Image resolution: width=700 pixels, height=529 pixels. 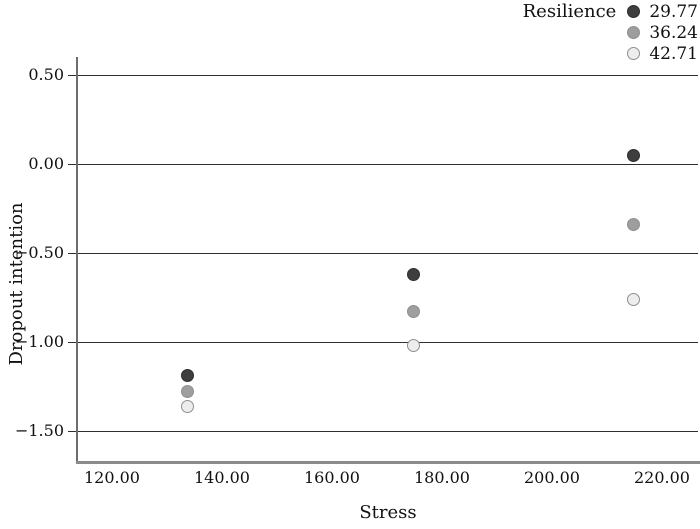 What do you see at coordinates (673, 32) in the screenshot?
I see `legend-label: 36.24` at bounding box center [673, 32].